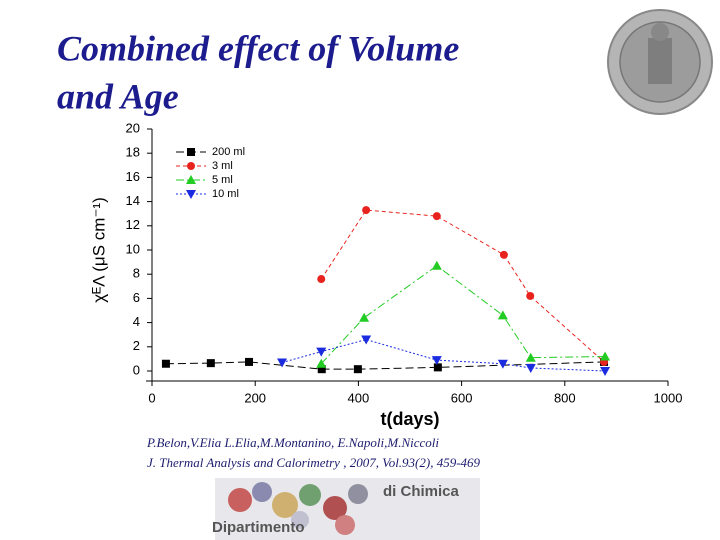 The height and width of the screenshot is (540, 720). I want to click on x-tick-label: 0, so click(151, 397).